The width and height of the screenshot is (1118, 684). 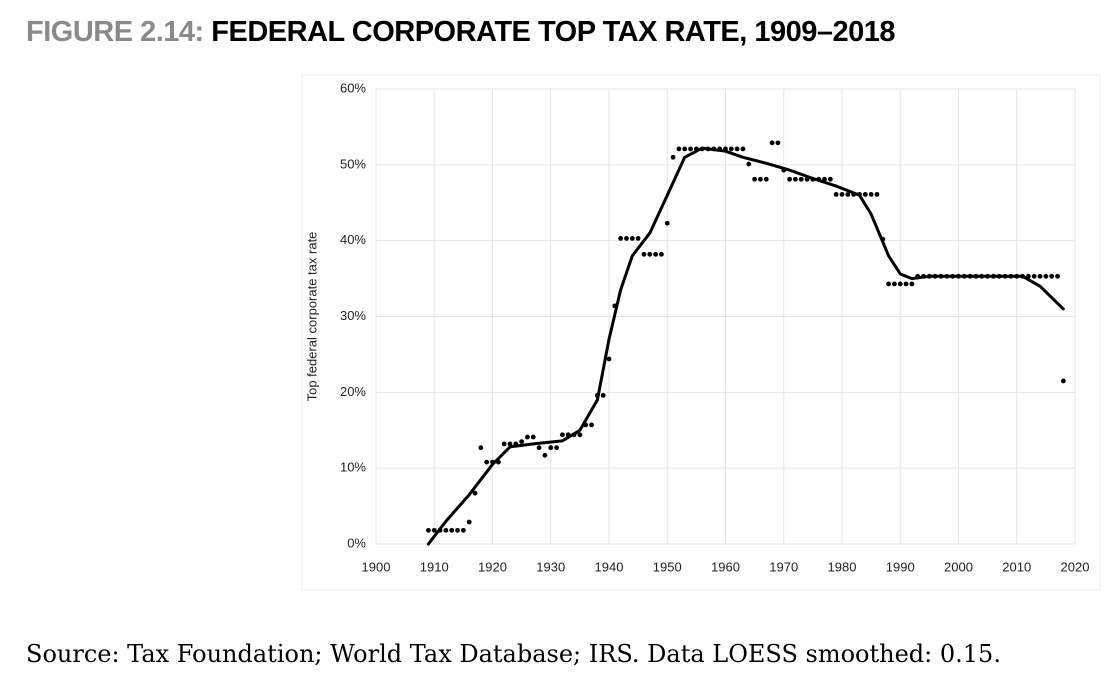 I want to click on figure-label: FIGURE 2.14:, so click(x=115, y=32).